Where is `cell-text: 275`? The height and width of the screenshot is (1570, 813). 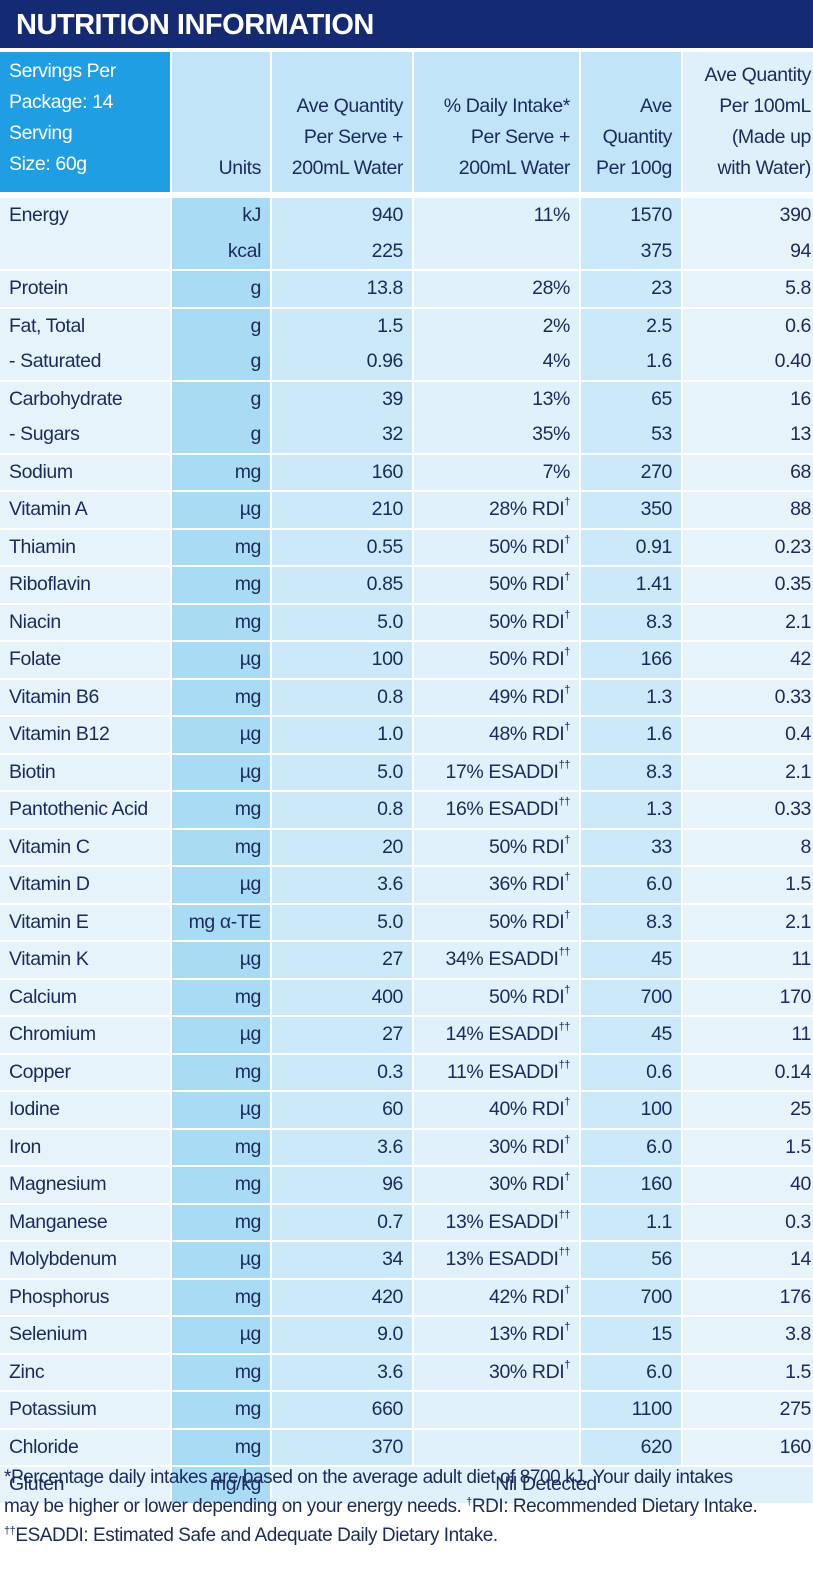 cell-text: 275 is located at coordinates (795, 1409).